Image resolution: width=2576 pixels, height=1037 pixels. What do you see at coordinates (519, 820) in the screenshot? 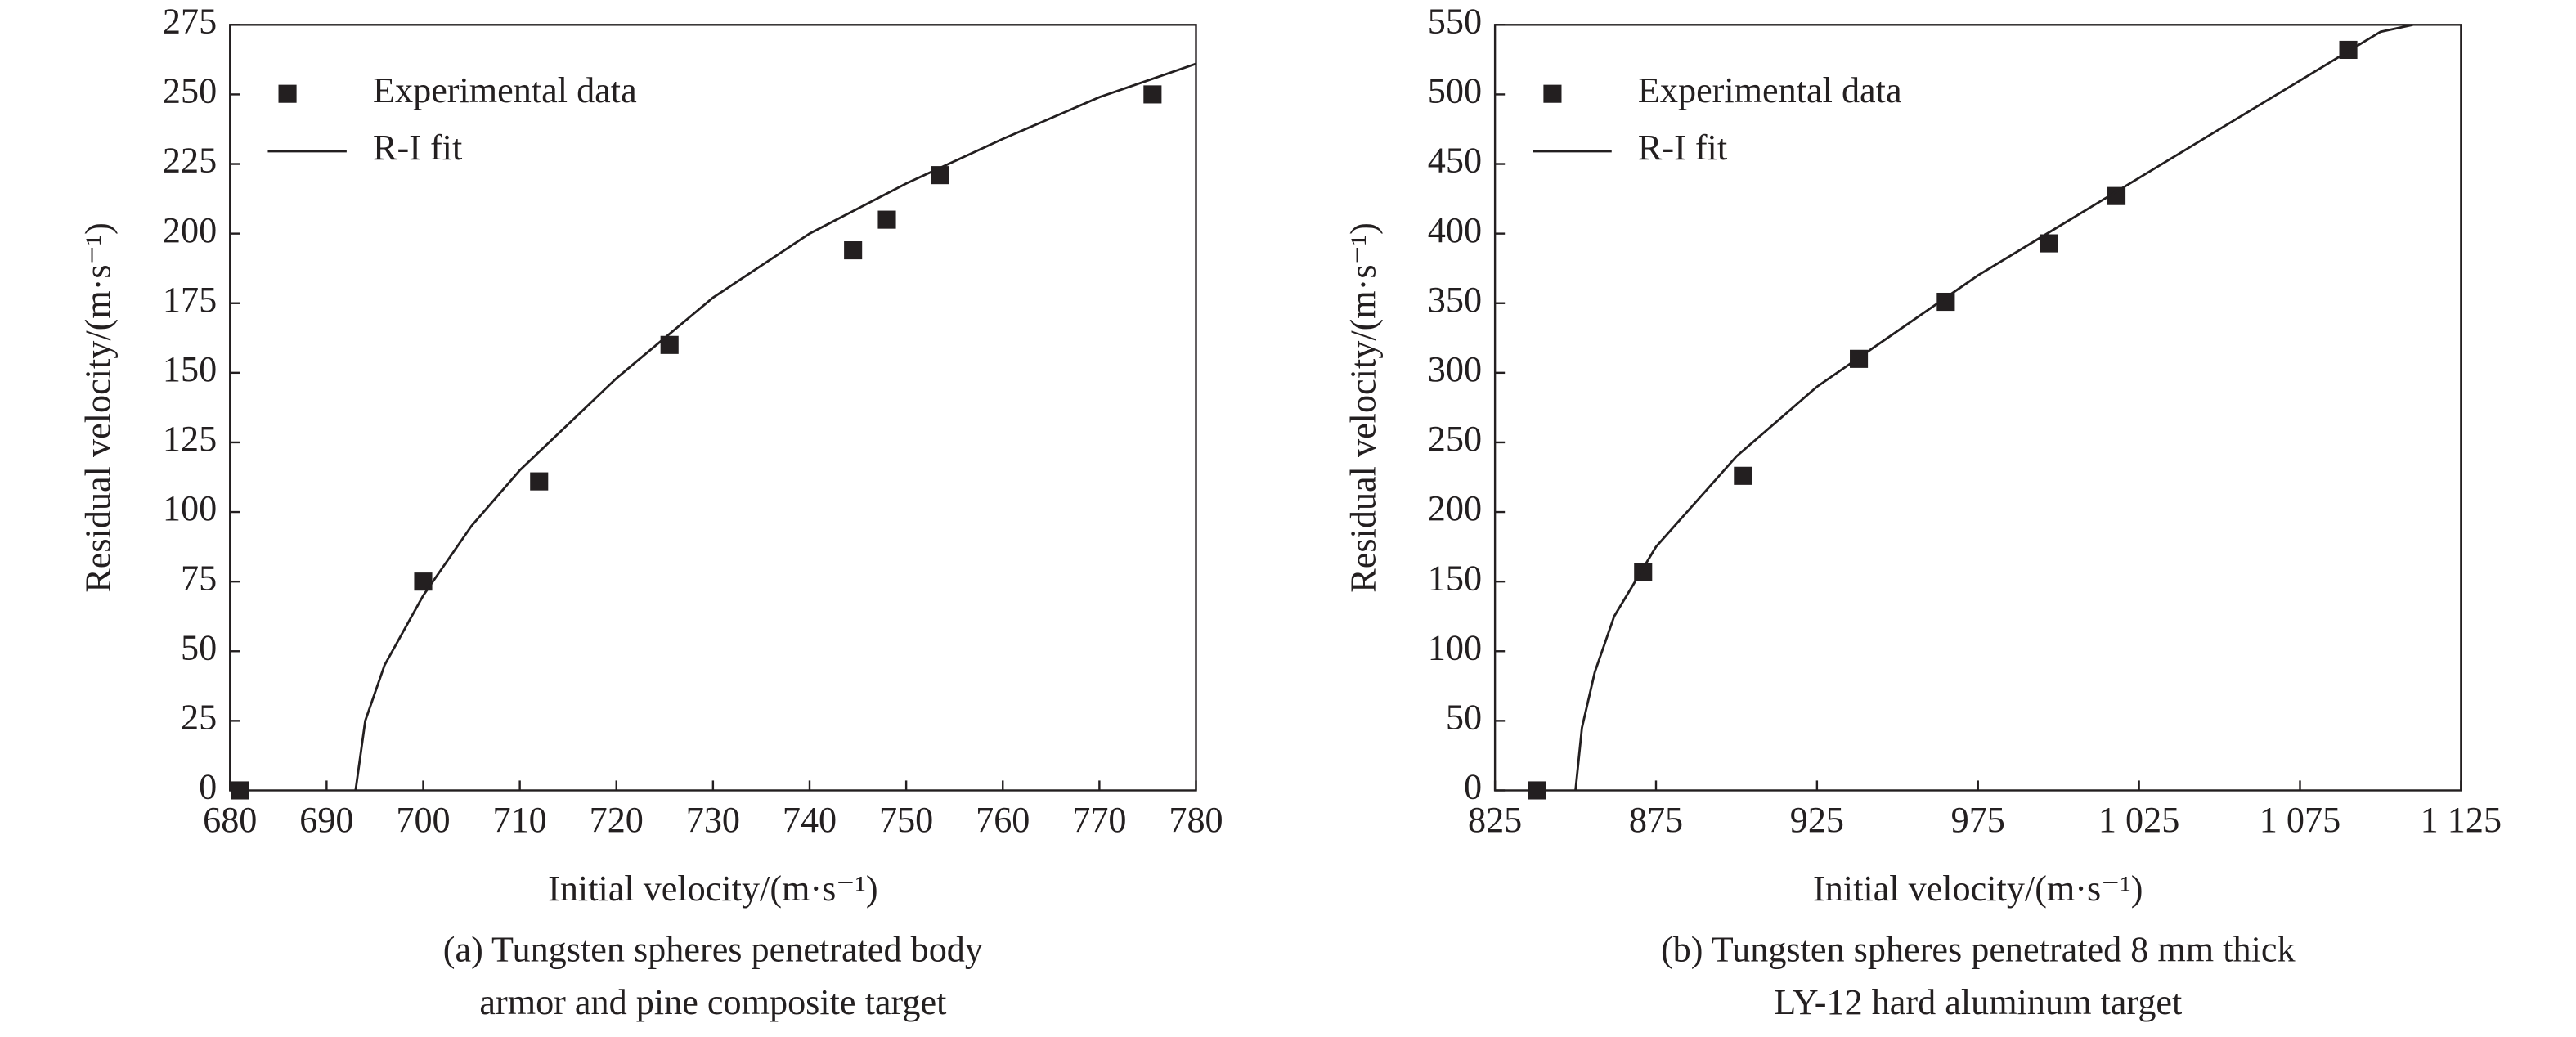
I see `x-tick-label: 710` at bounding box center [519, 820].